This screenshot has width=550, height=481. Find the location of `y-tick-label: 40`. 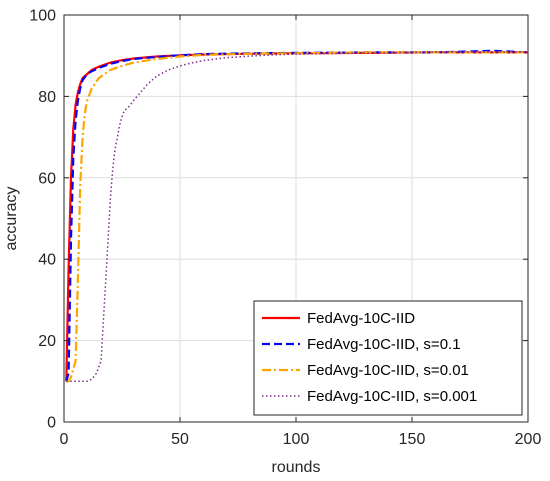

y-tick-label: 40 is located at coordinates (47, 260).